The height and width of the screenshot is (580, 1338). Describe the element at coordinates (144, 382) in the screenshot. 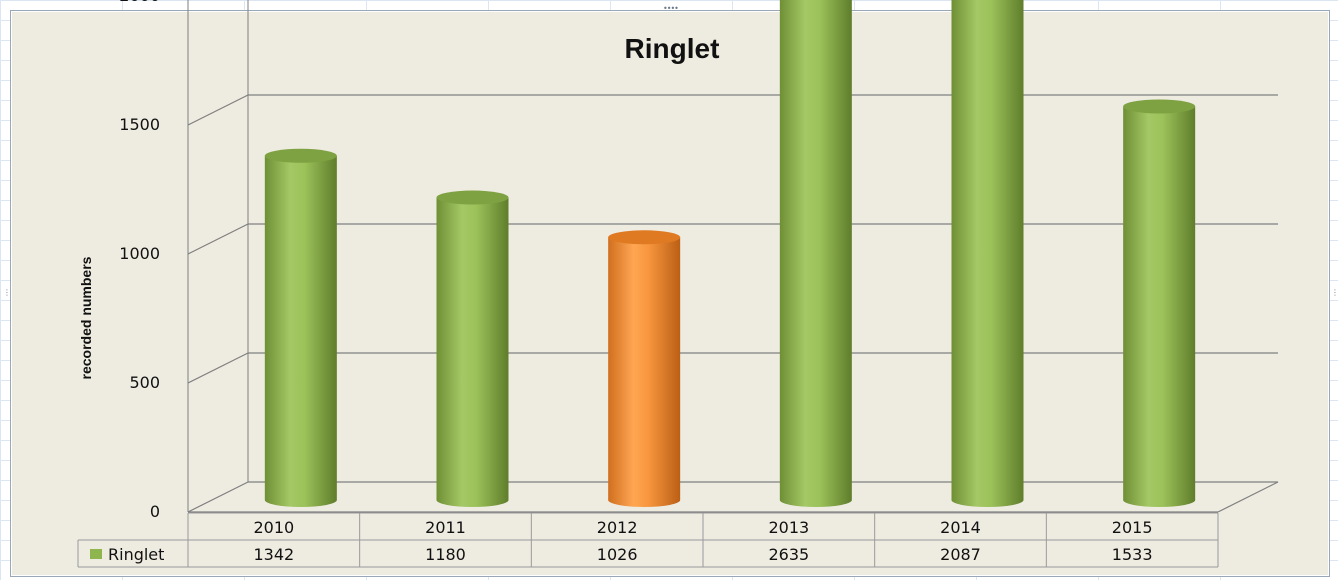

I see `y-tick-label: 500` at that location.